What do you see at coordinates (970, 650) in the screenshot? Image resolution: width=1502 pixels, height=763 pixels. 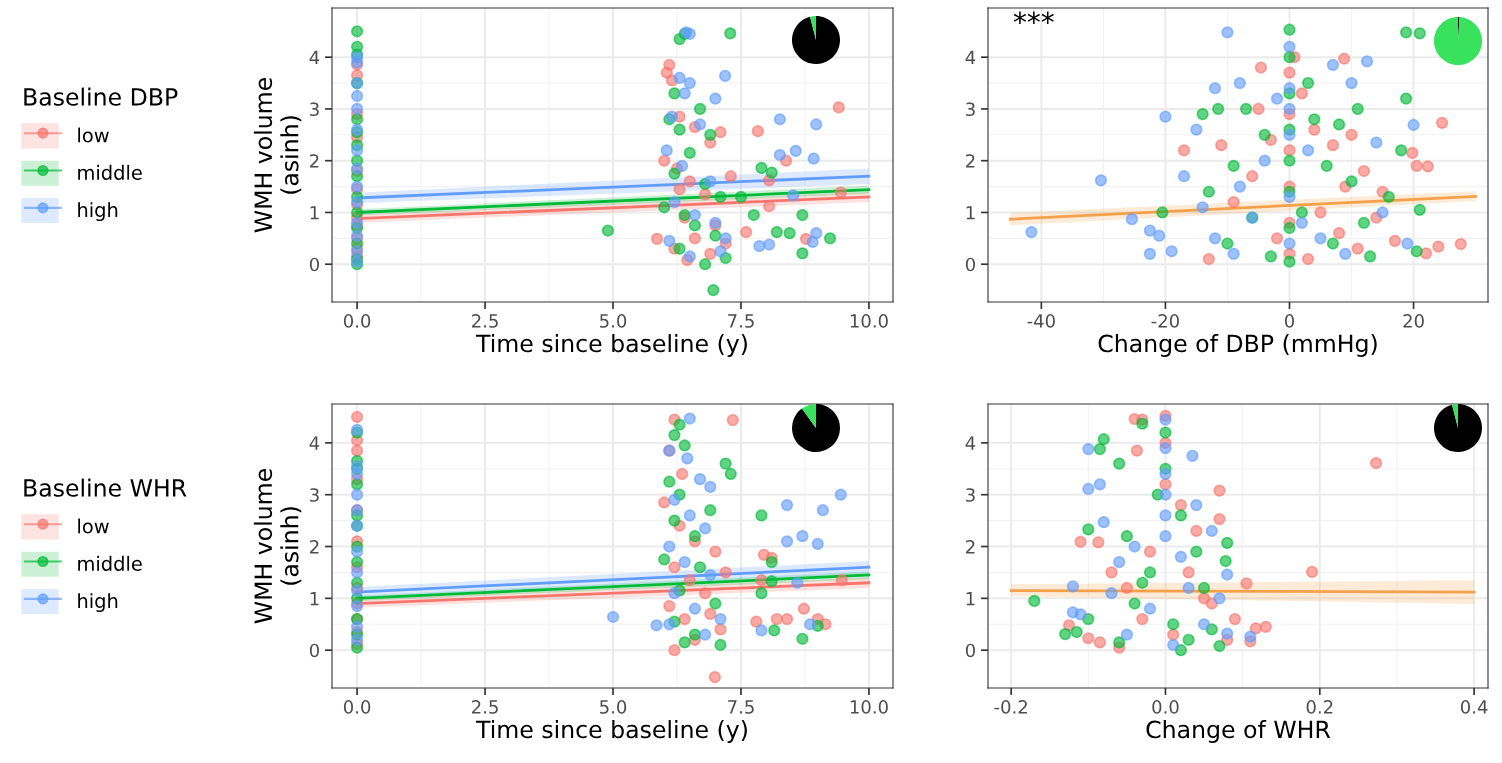 I see `y-tick-label: 0` at bounding box center [970, 650].